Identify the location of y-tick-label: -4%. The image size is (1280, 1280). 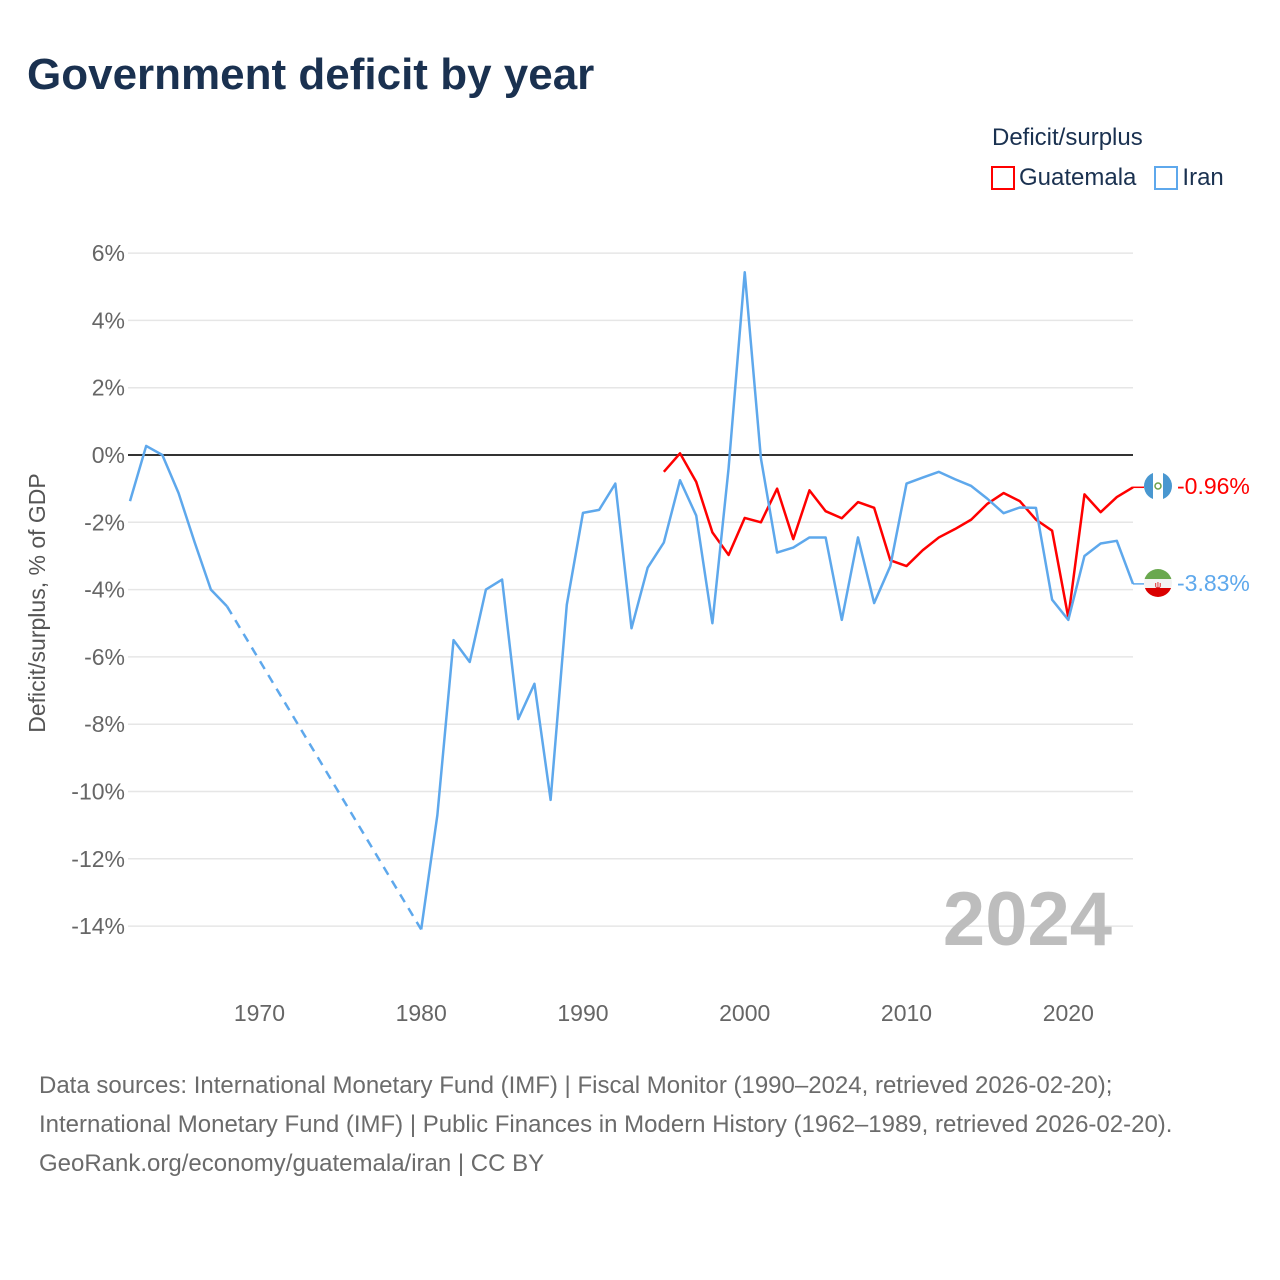
(104, 590).